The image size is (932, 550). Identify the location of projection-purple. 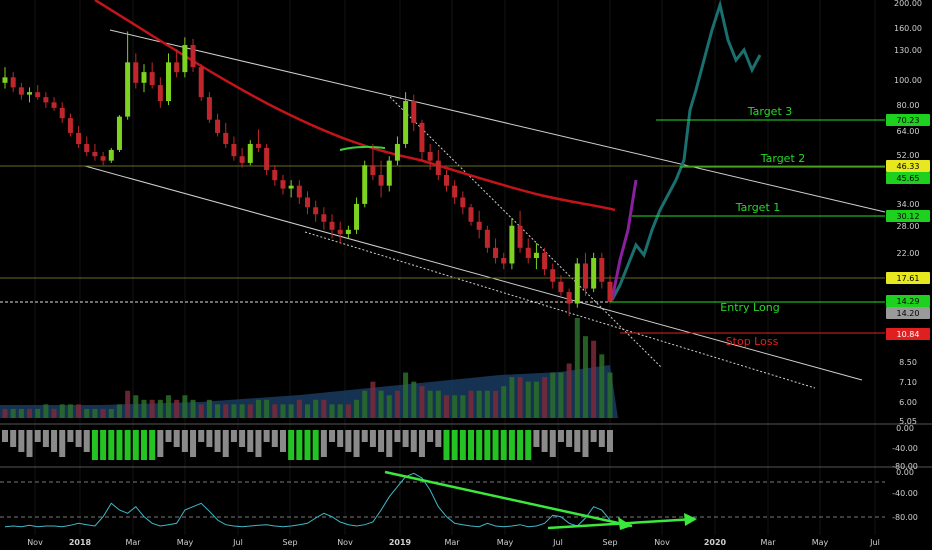
(624, 240).